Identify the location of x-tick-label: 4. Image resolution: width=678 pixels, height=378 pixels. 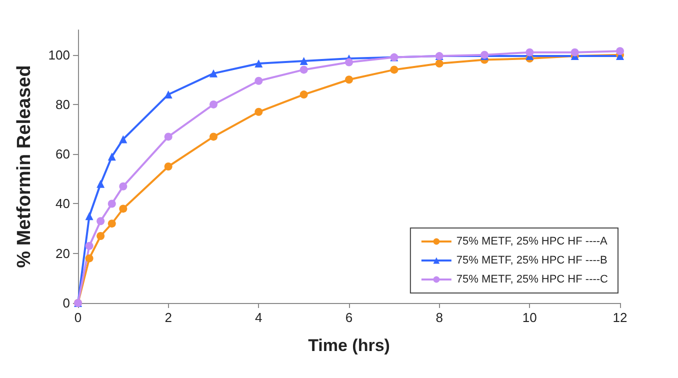
(258, 317).